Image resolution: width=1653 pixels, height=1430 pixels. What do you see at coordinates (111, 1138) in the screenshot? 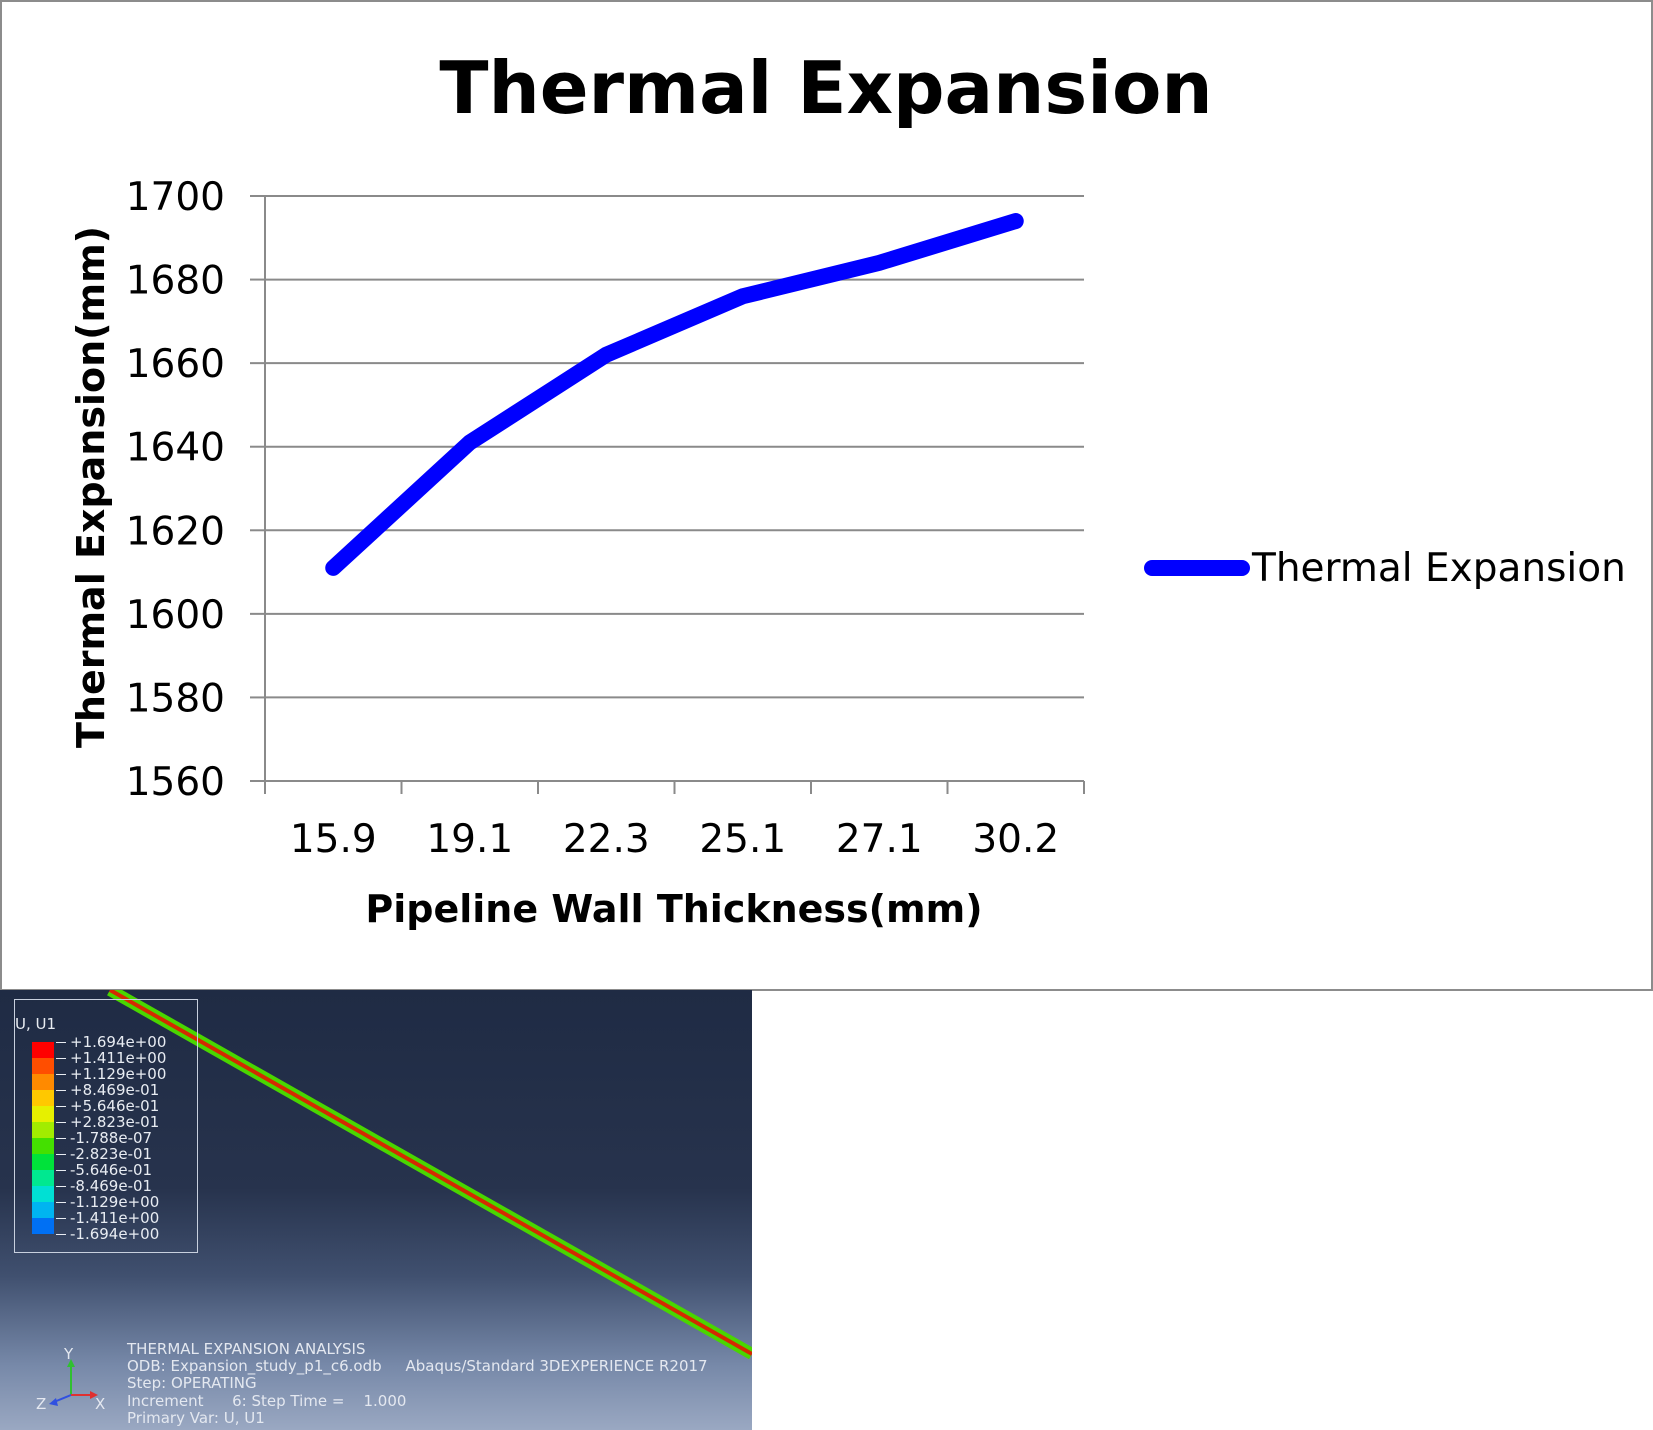
I see `colorbar-label: -1.788e-07` at bounding box center [111, 1138].